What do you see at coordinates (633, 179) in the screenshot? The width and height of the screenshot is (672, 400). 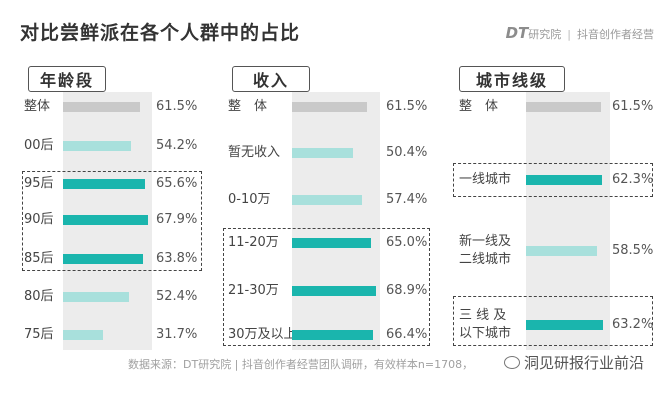 I see `value-label: 62.3%` at bounding box center [633, 179].